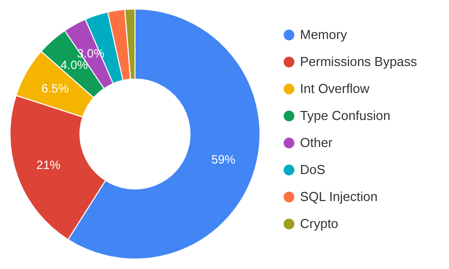 The height and width of the screenshot is (269, 449). What do you see at coordinates (55, 88) in the screenshot?
I see `data-label: 6.5%` at bounding box center [55, 88].